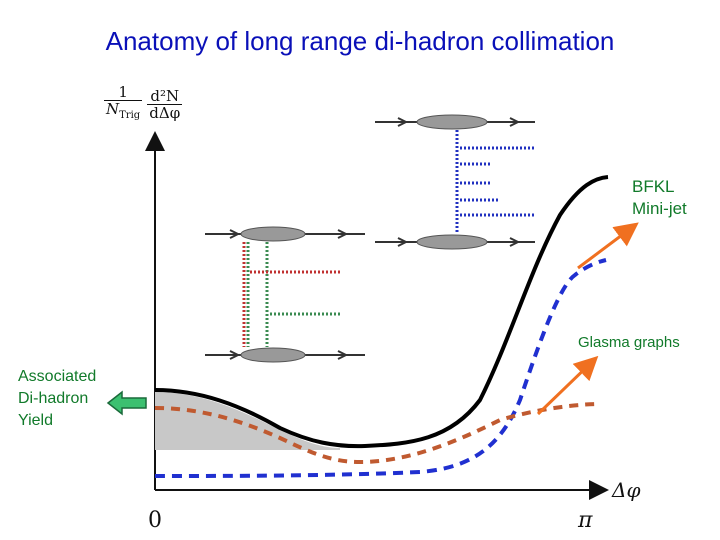 The image size is (720, 540). What do you see at coordinates (629, 342) in the screenshot?
I see `glasma-label: Glasma graphs` at bounding box center [629, 342].